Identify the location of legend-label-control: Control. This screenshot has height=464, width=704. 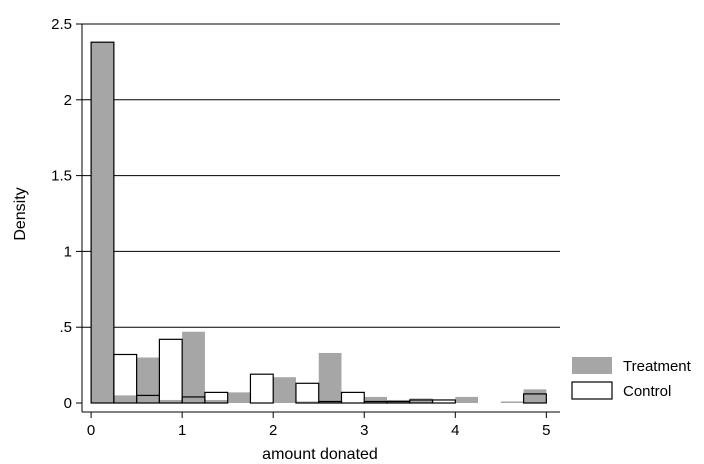
(647, 391).